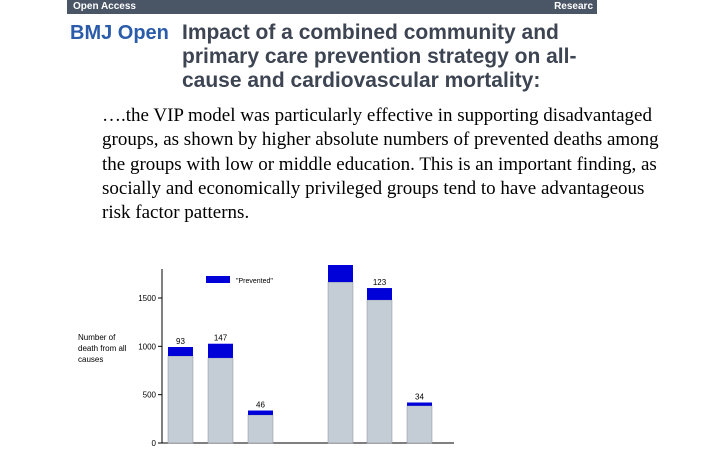 This screenshot has height=450, width=720. Describe the element at coordinates (147, 346) in the screenshot. I see `y-tick-label: 1000` at that location.